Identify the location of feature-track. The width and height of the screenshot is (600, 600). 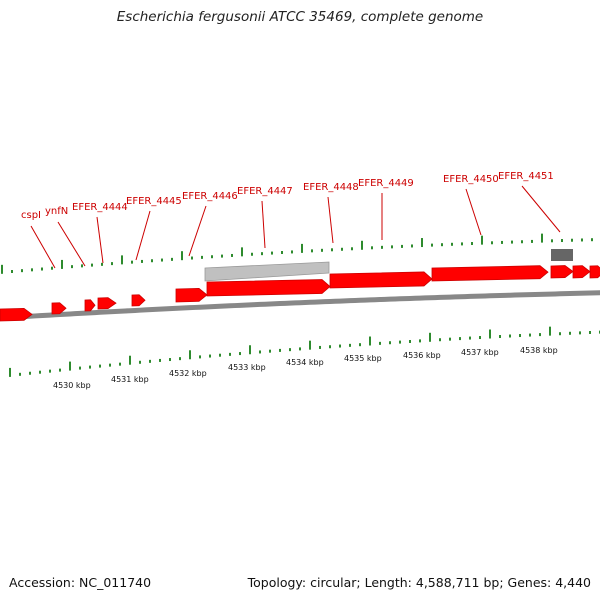
(300, 285).